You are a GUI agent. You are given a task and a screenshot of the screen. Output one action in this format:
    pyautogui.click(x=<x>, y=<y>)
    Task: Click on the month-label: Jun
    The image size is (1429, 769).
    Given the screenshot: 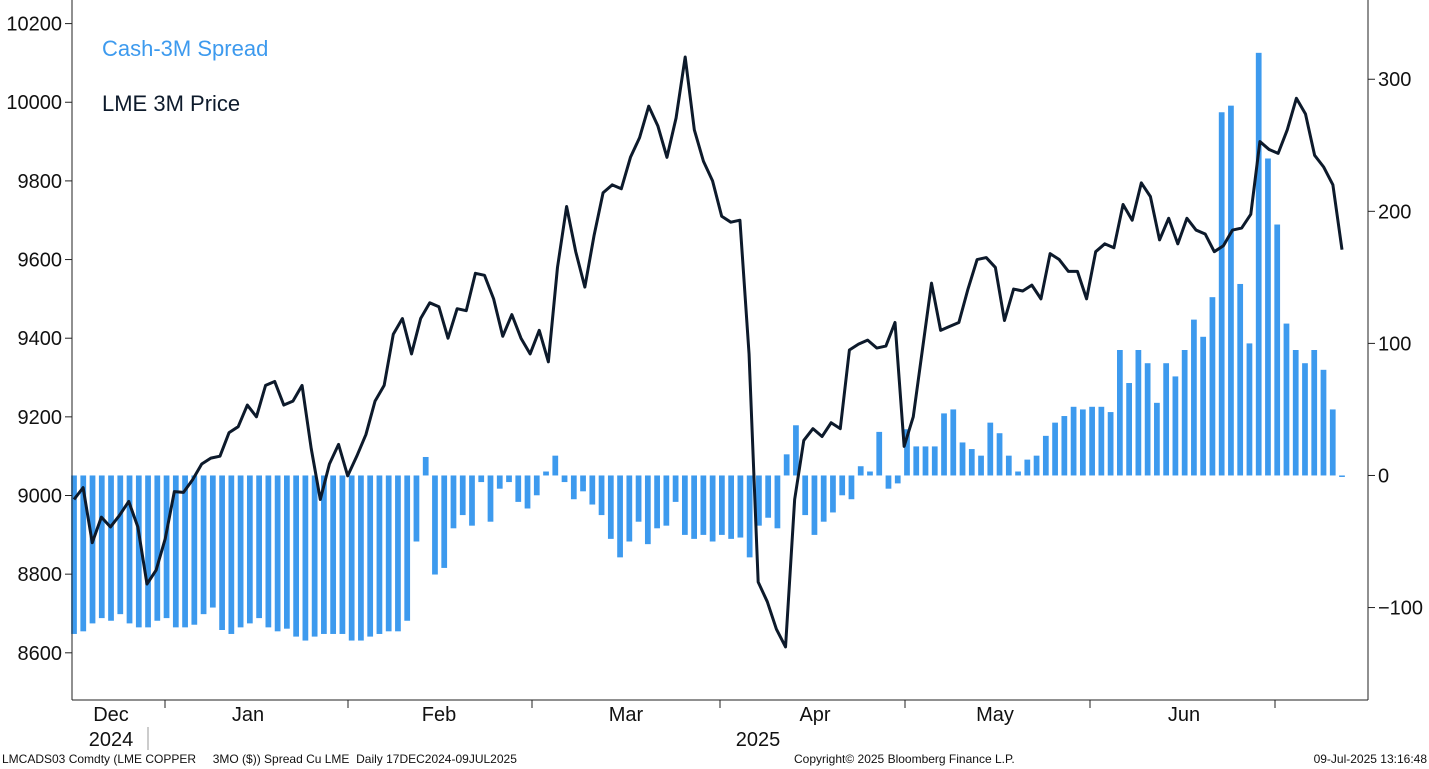 What is the action you would take?
    pyautogui.click(x=1184, y=715)
    